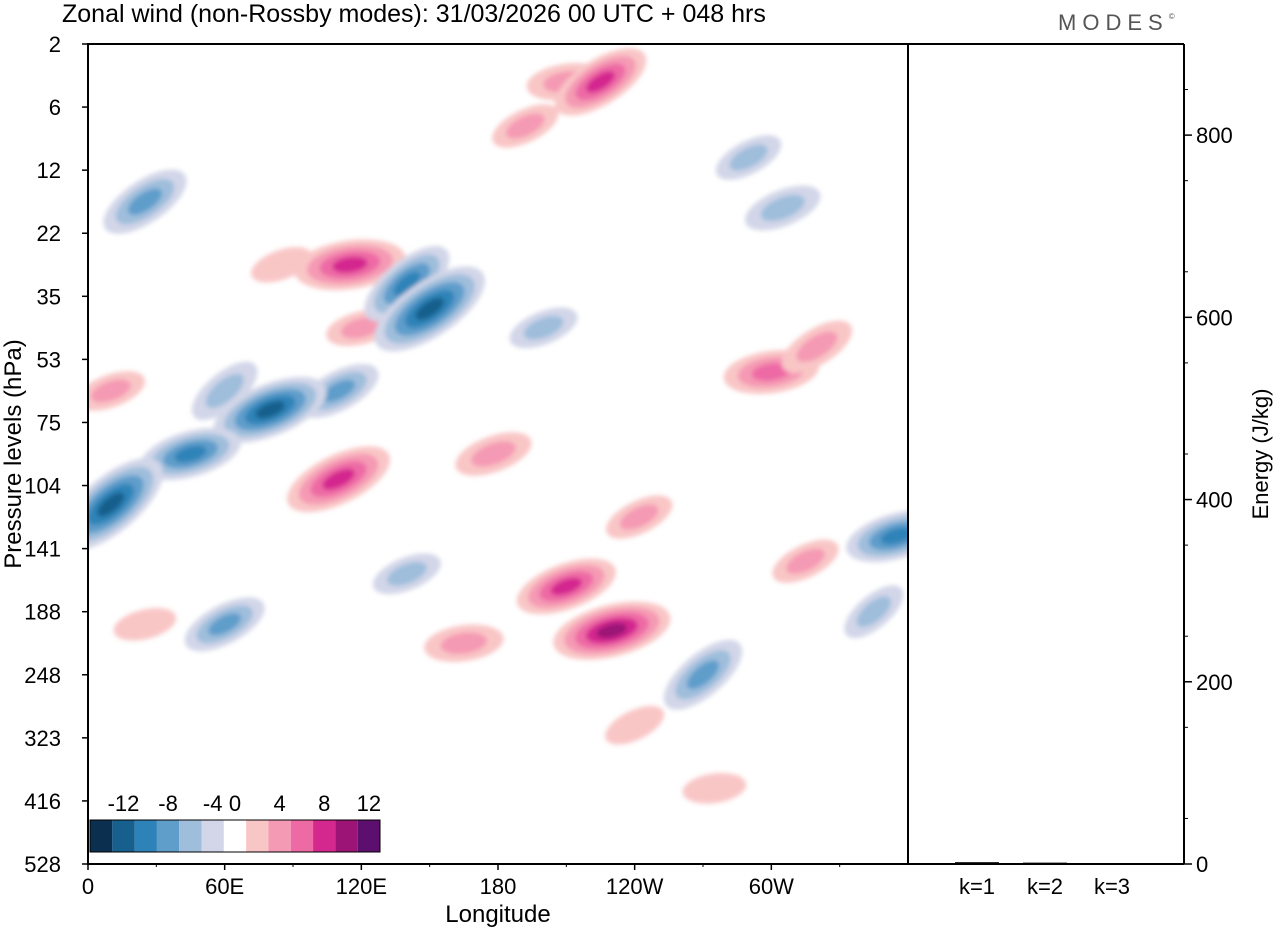  I want to click on x-tick-label: 0, so click(88, 886).